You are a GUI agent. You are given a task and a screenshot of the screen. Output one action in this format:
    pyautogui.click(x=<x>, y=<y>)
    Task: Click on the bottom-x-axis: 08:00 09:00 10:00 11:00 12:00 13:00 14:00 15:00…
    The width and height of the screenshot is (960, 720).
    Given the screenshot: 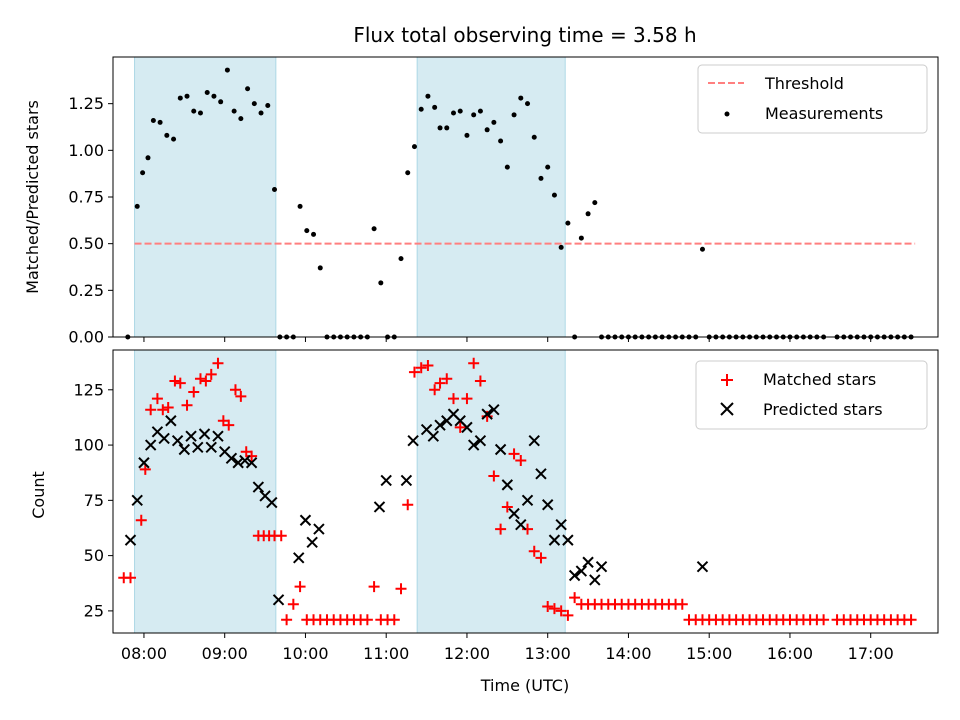 What is the action you would take?
    pyautogui.click(x=507, y=648)
    